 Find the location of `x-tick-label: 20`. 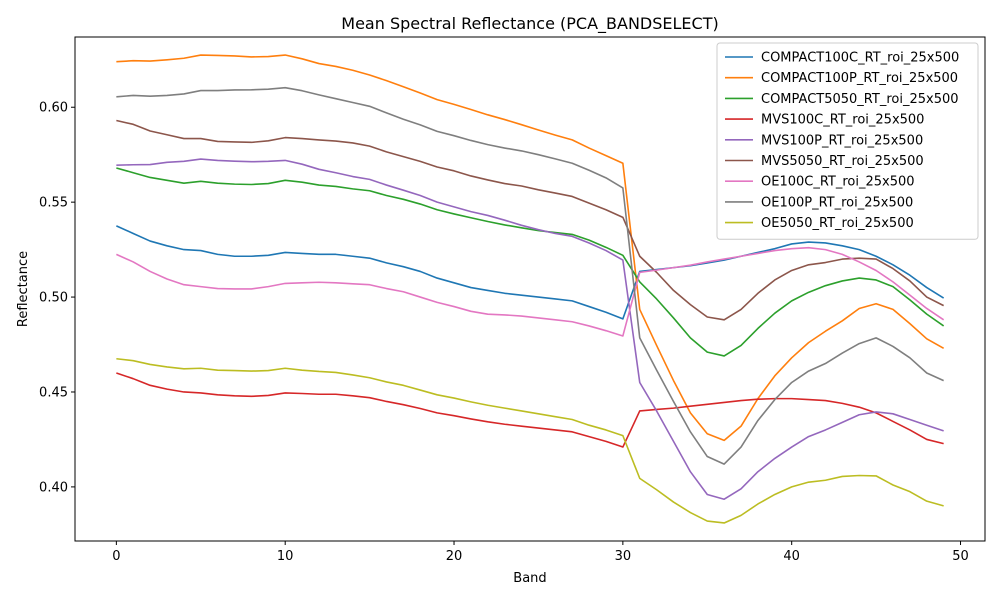

x-tick-label: 20 is located at coordinates (454, 556).